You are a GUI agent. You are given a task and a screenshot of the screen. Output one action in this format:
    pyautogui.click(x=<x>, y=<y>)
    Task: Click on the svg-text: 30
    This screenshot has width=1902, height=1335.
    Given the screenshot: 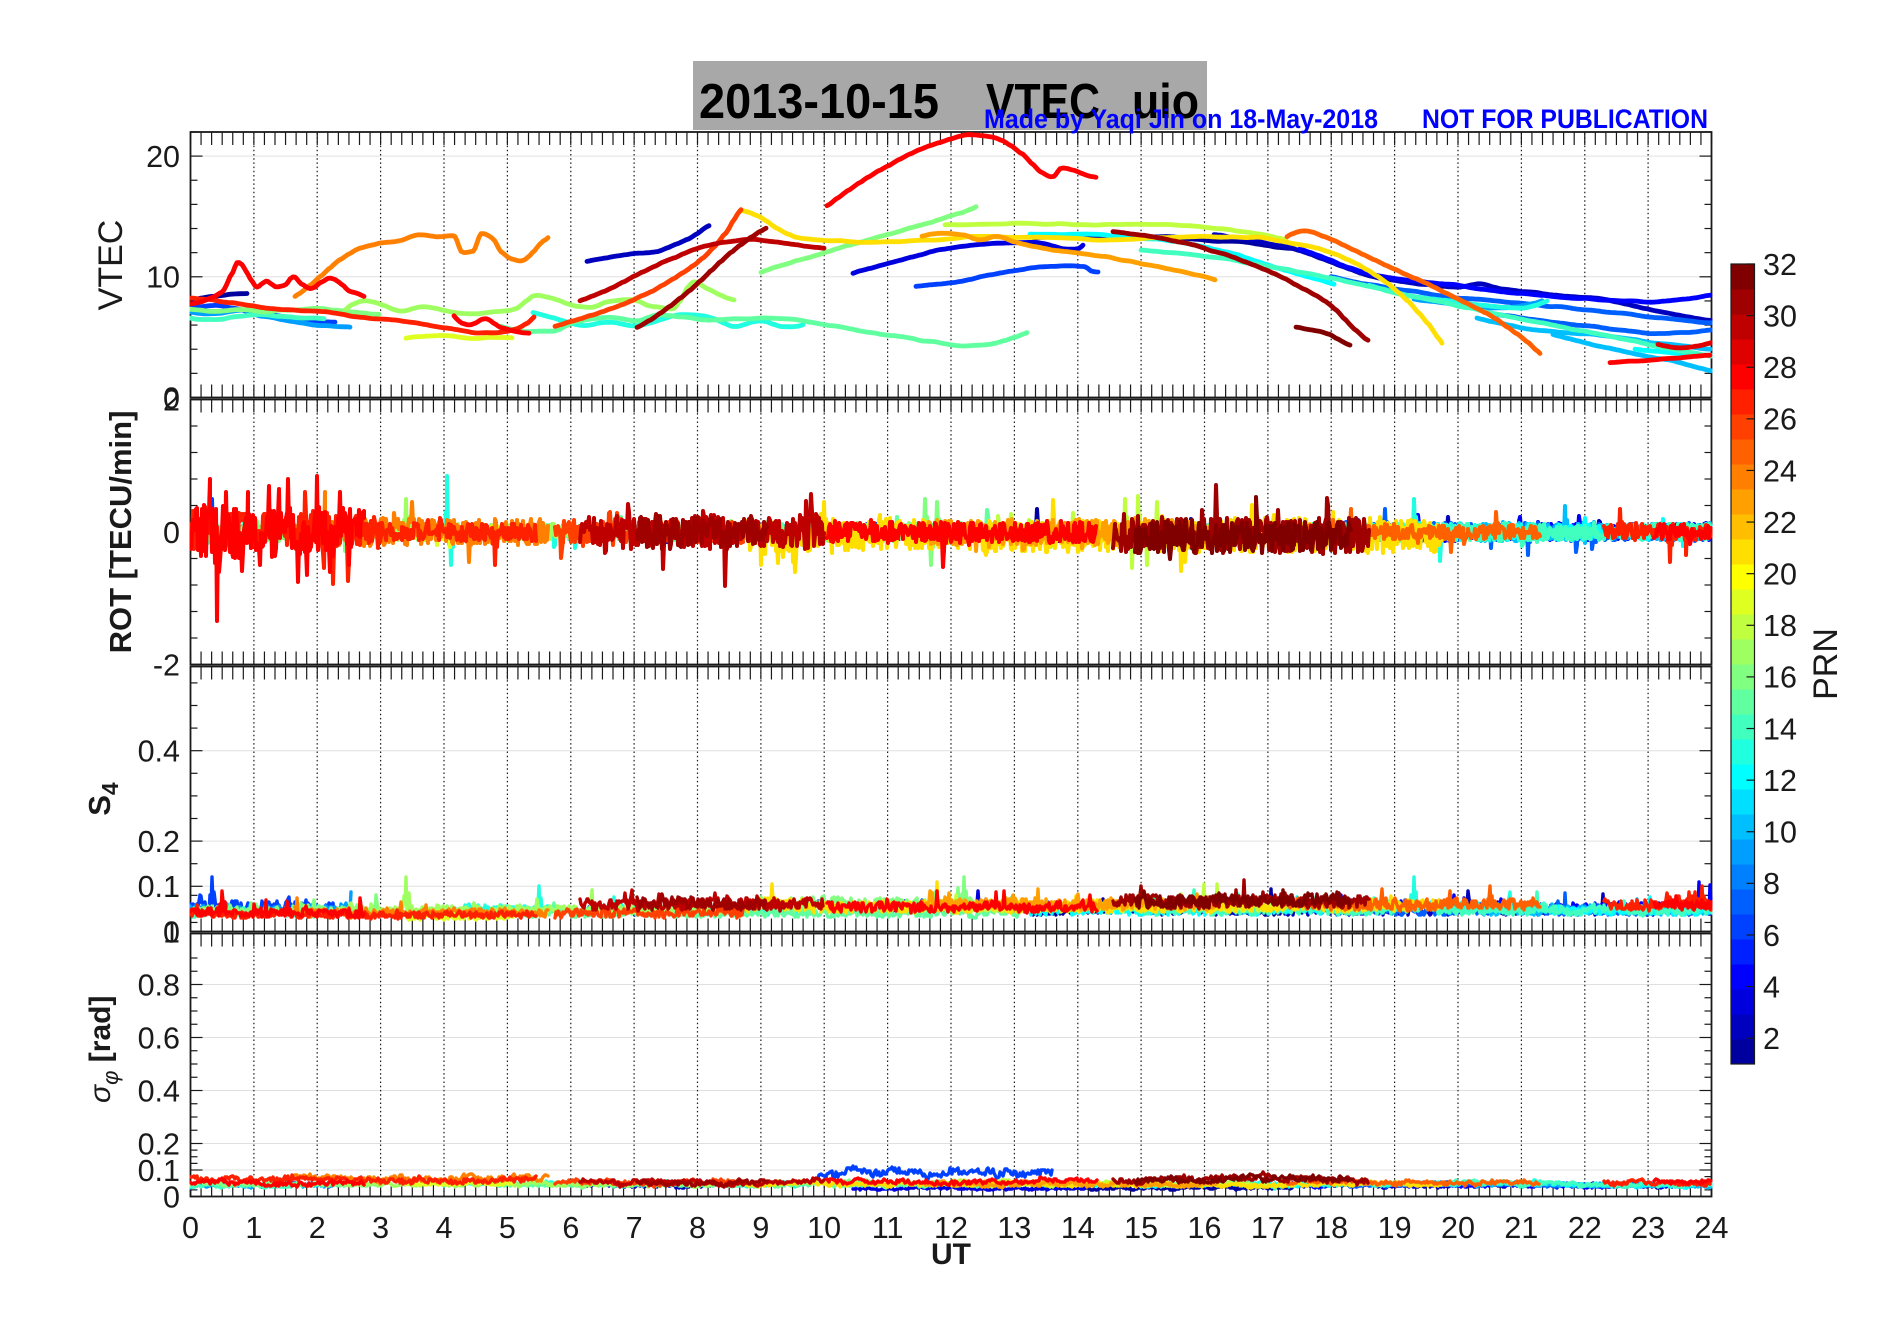 What is the action you would take?
    pyautogui.click(x=1780, y=316)
    